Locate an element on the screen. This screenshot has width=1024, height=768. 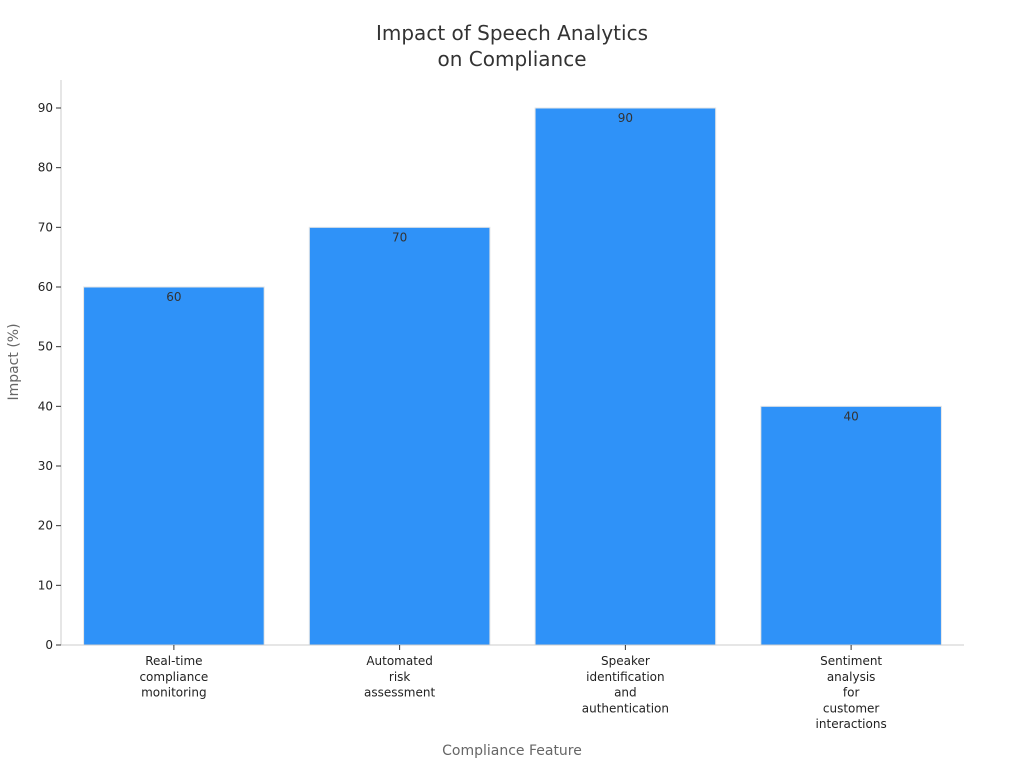
x-tick-label-line: customer is located at coordinates (851, 708).